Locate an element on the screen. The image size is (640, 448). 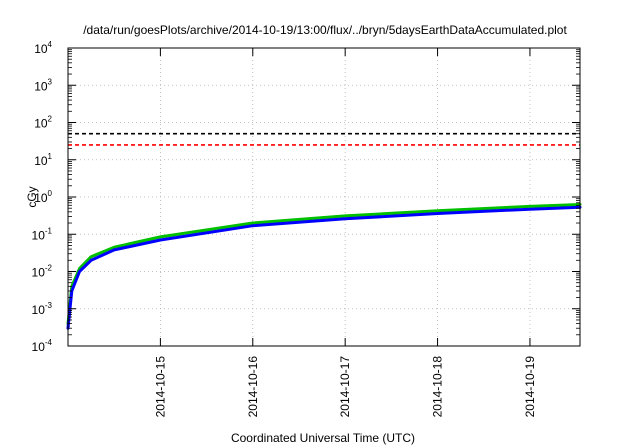
y-tick-exponent: 1 is located at coordinates (50, 156).